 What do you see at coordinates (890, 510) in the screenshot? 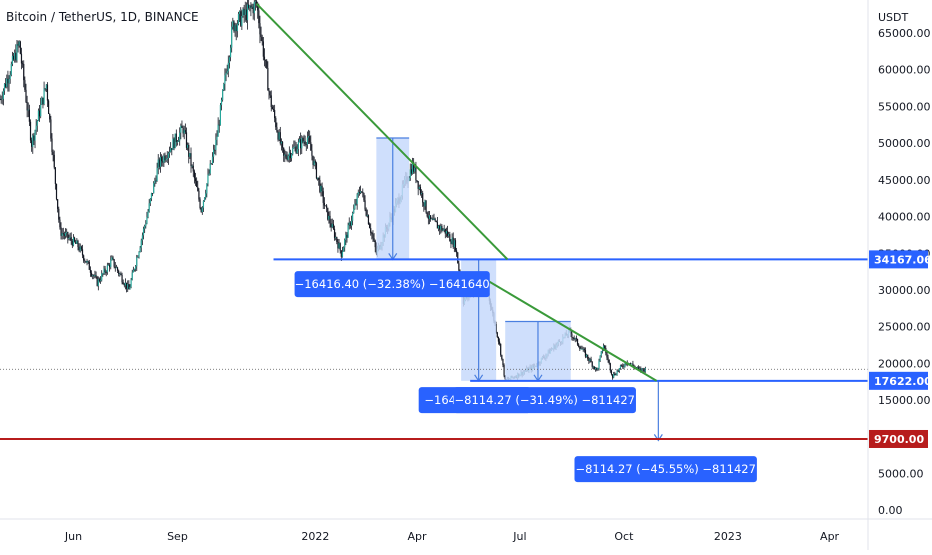
I see `price-tick-label: 0.00` at bounding box center [890, 510].